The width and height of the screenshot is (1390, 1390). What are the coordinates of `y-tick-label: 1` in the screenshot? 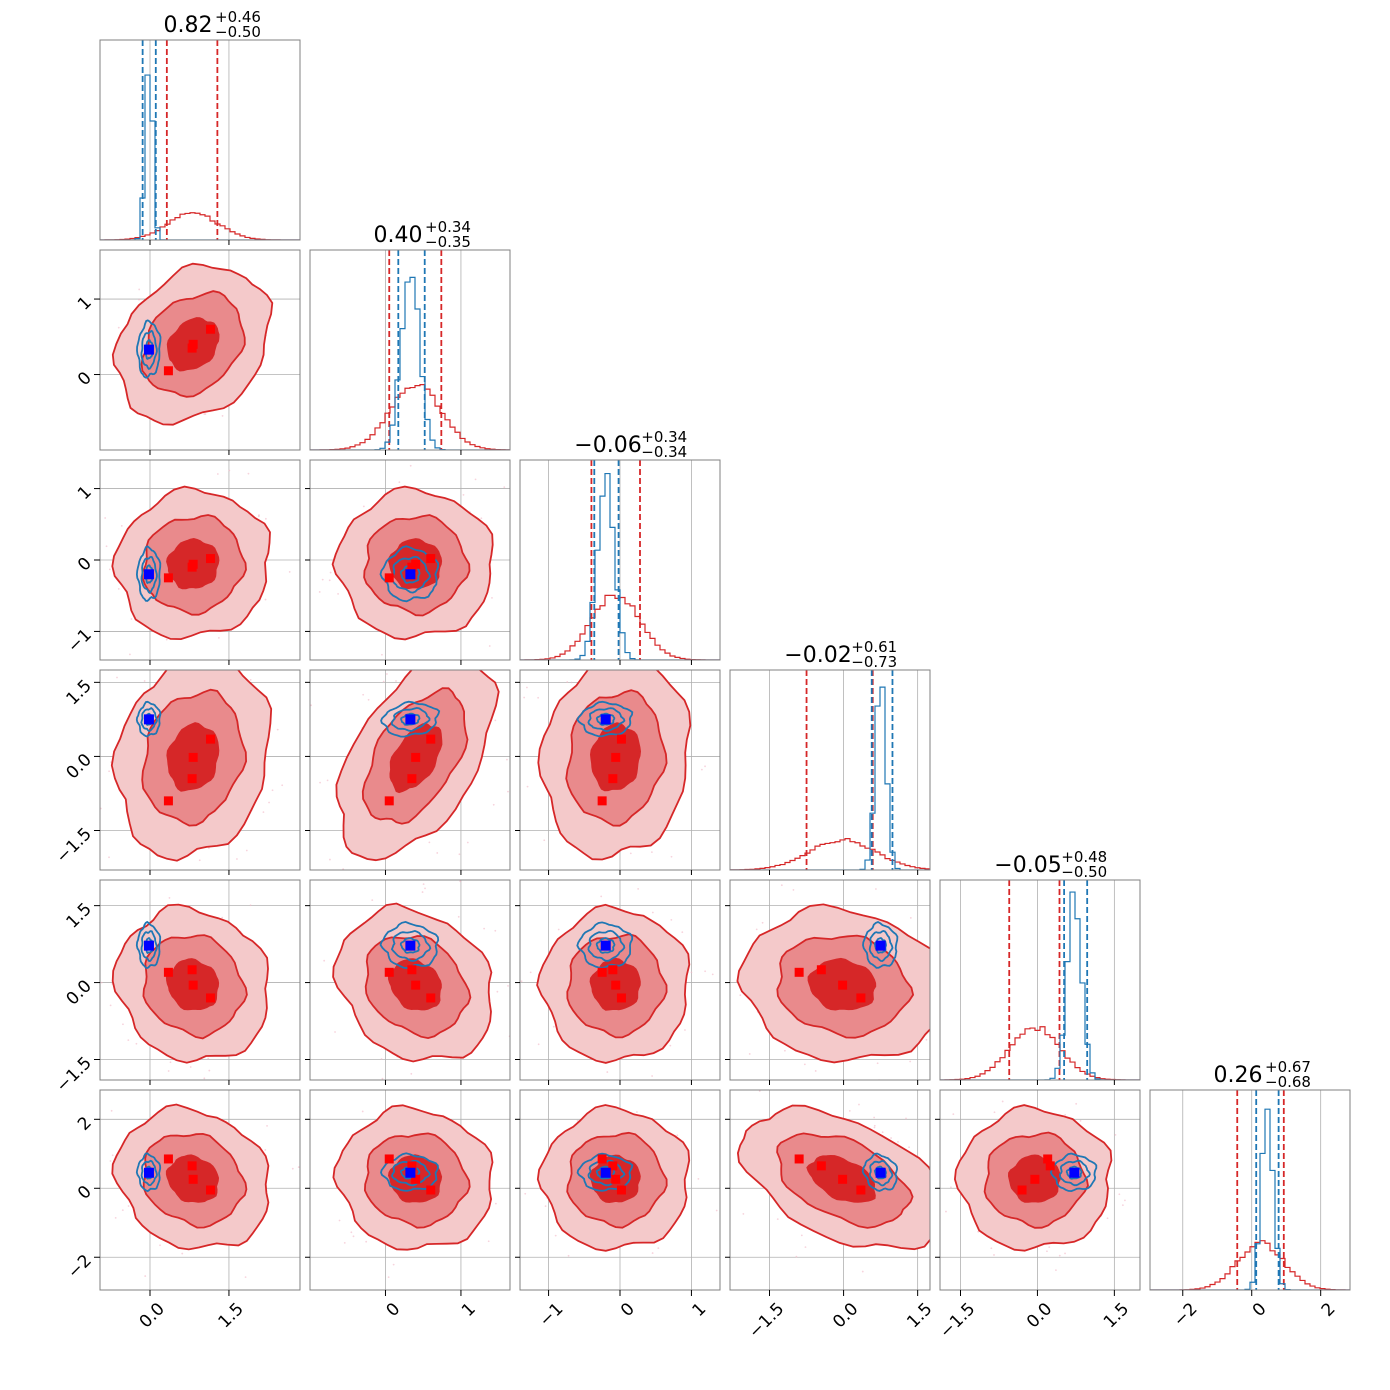 It's located at (85, 304).